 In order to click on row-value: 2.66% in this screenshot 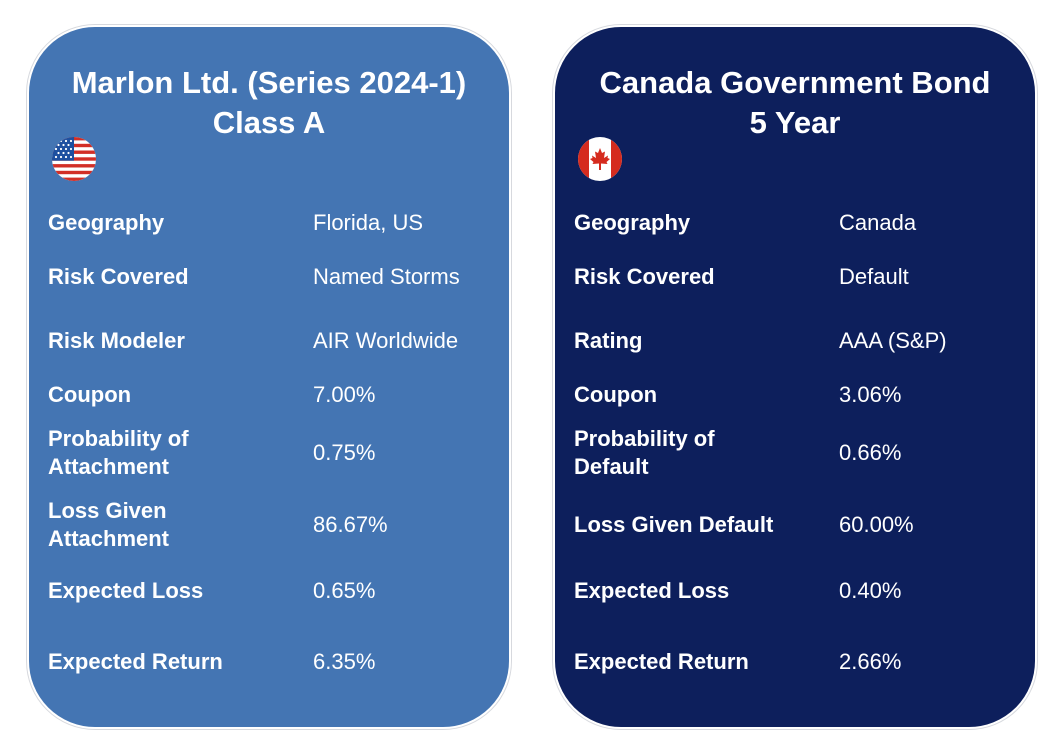, I will do `click(870, 661)`.